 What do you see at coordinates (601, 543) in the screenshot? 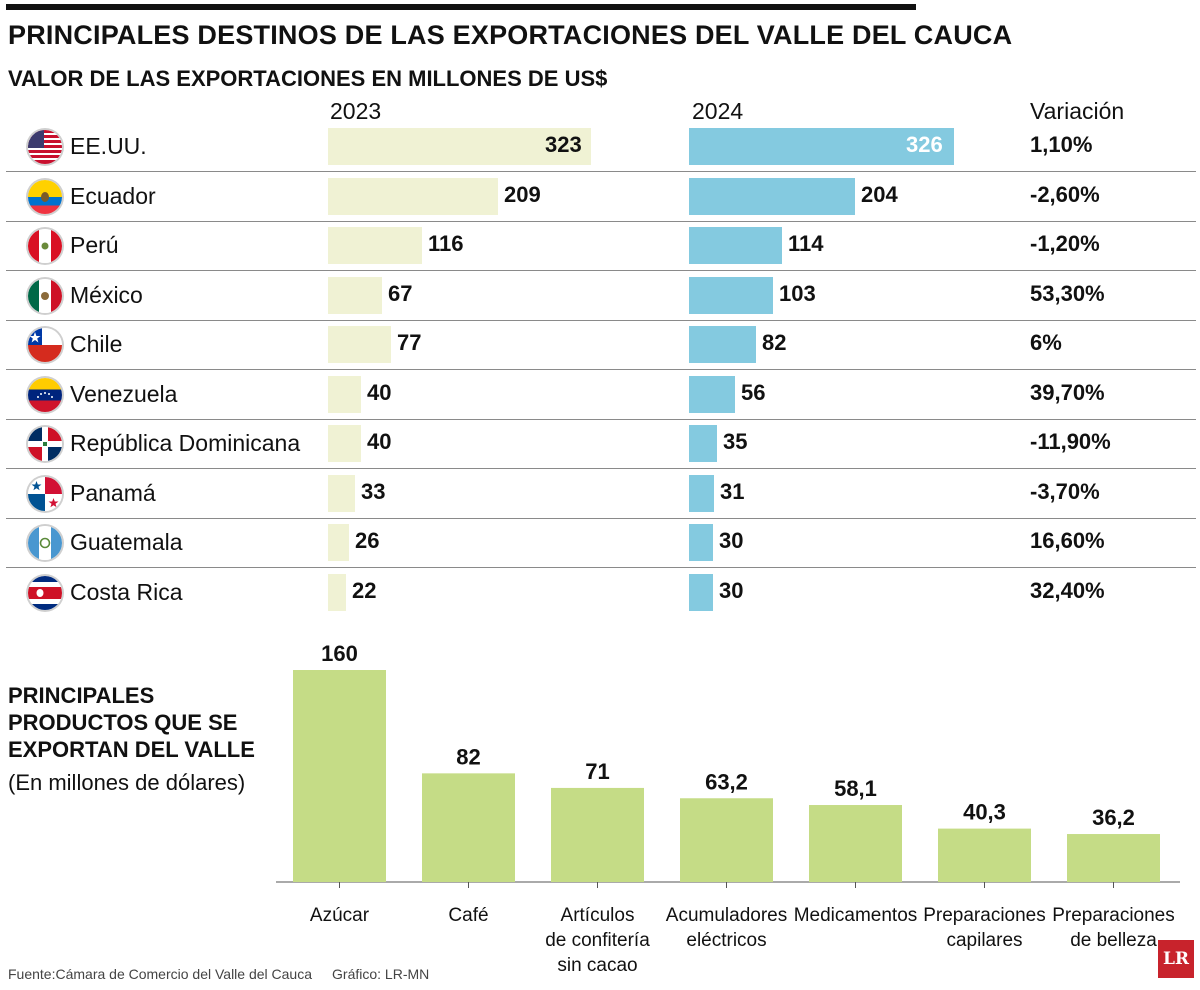
I see `country-row: Guatemala 26 30 16,60%` at bounding box center [601, 543].